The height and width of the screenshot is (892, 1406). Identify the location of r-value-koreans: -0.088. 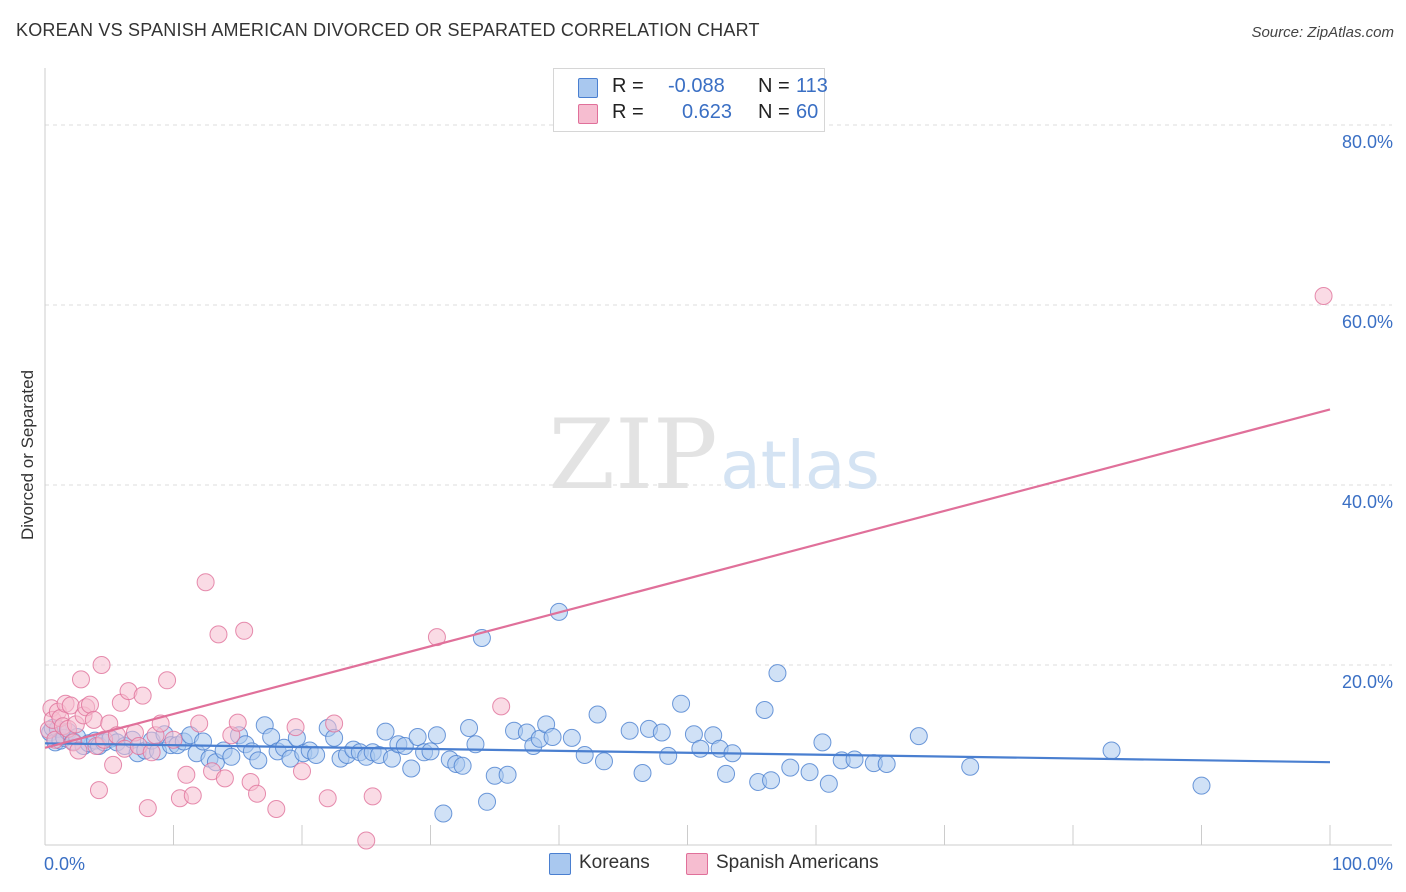
(696, 86).